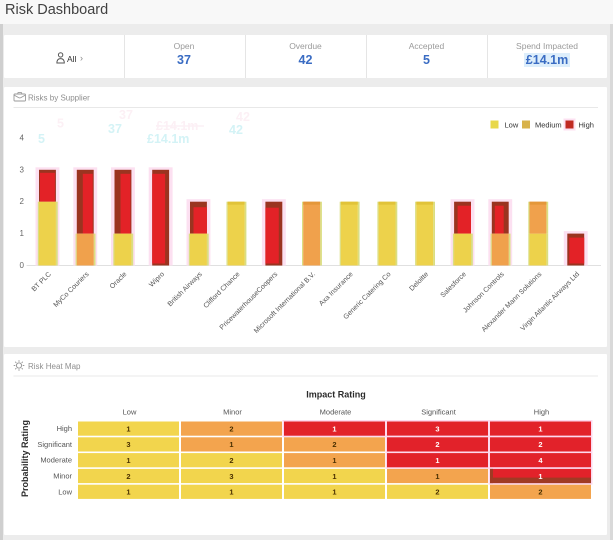 The image size is (613, 540). Describe the element at coordinates (548, 125) in the screenshot. I see `svg-text: Medium` at that location.